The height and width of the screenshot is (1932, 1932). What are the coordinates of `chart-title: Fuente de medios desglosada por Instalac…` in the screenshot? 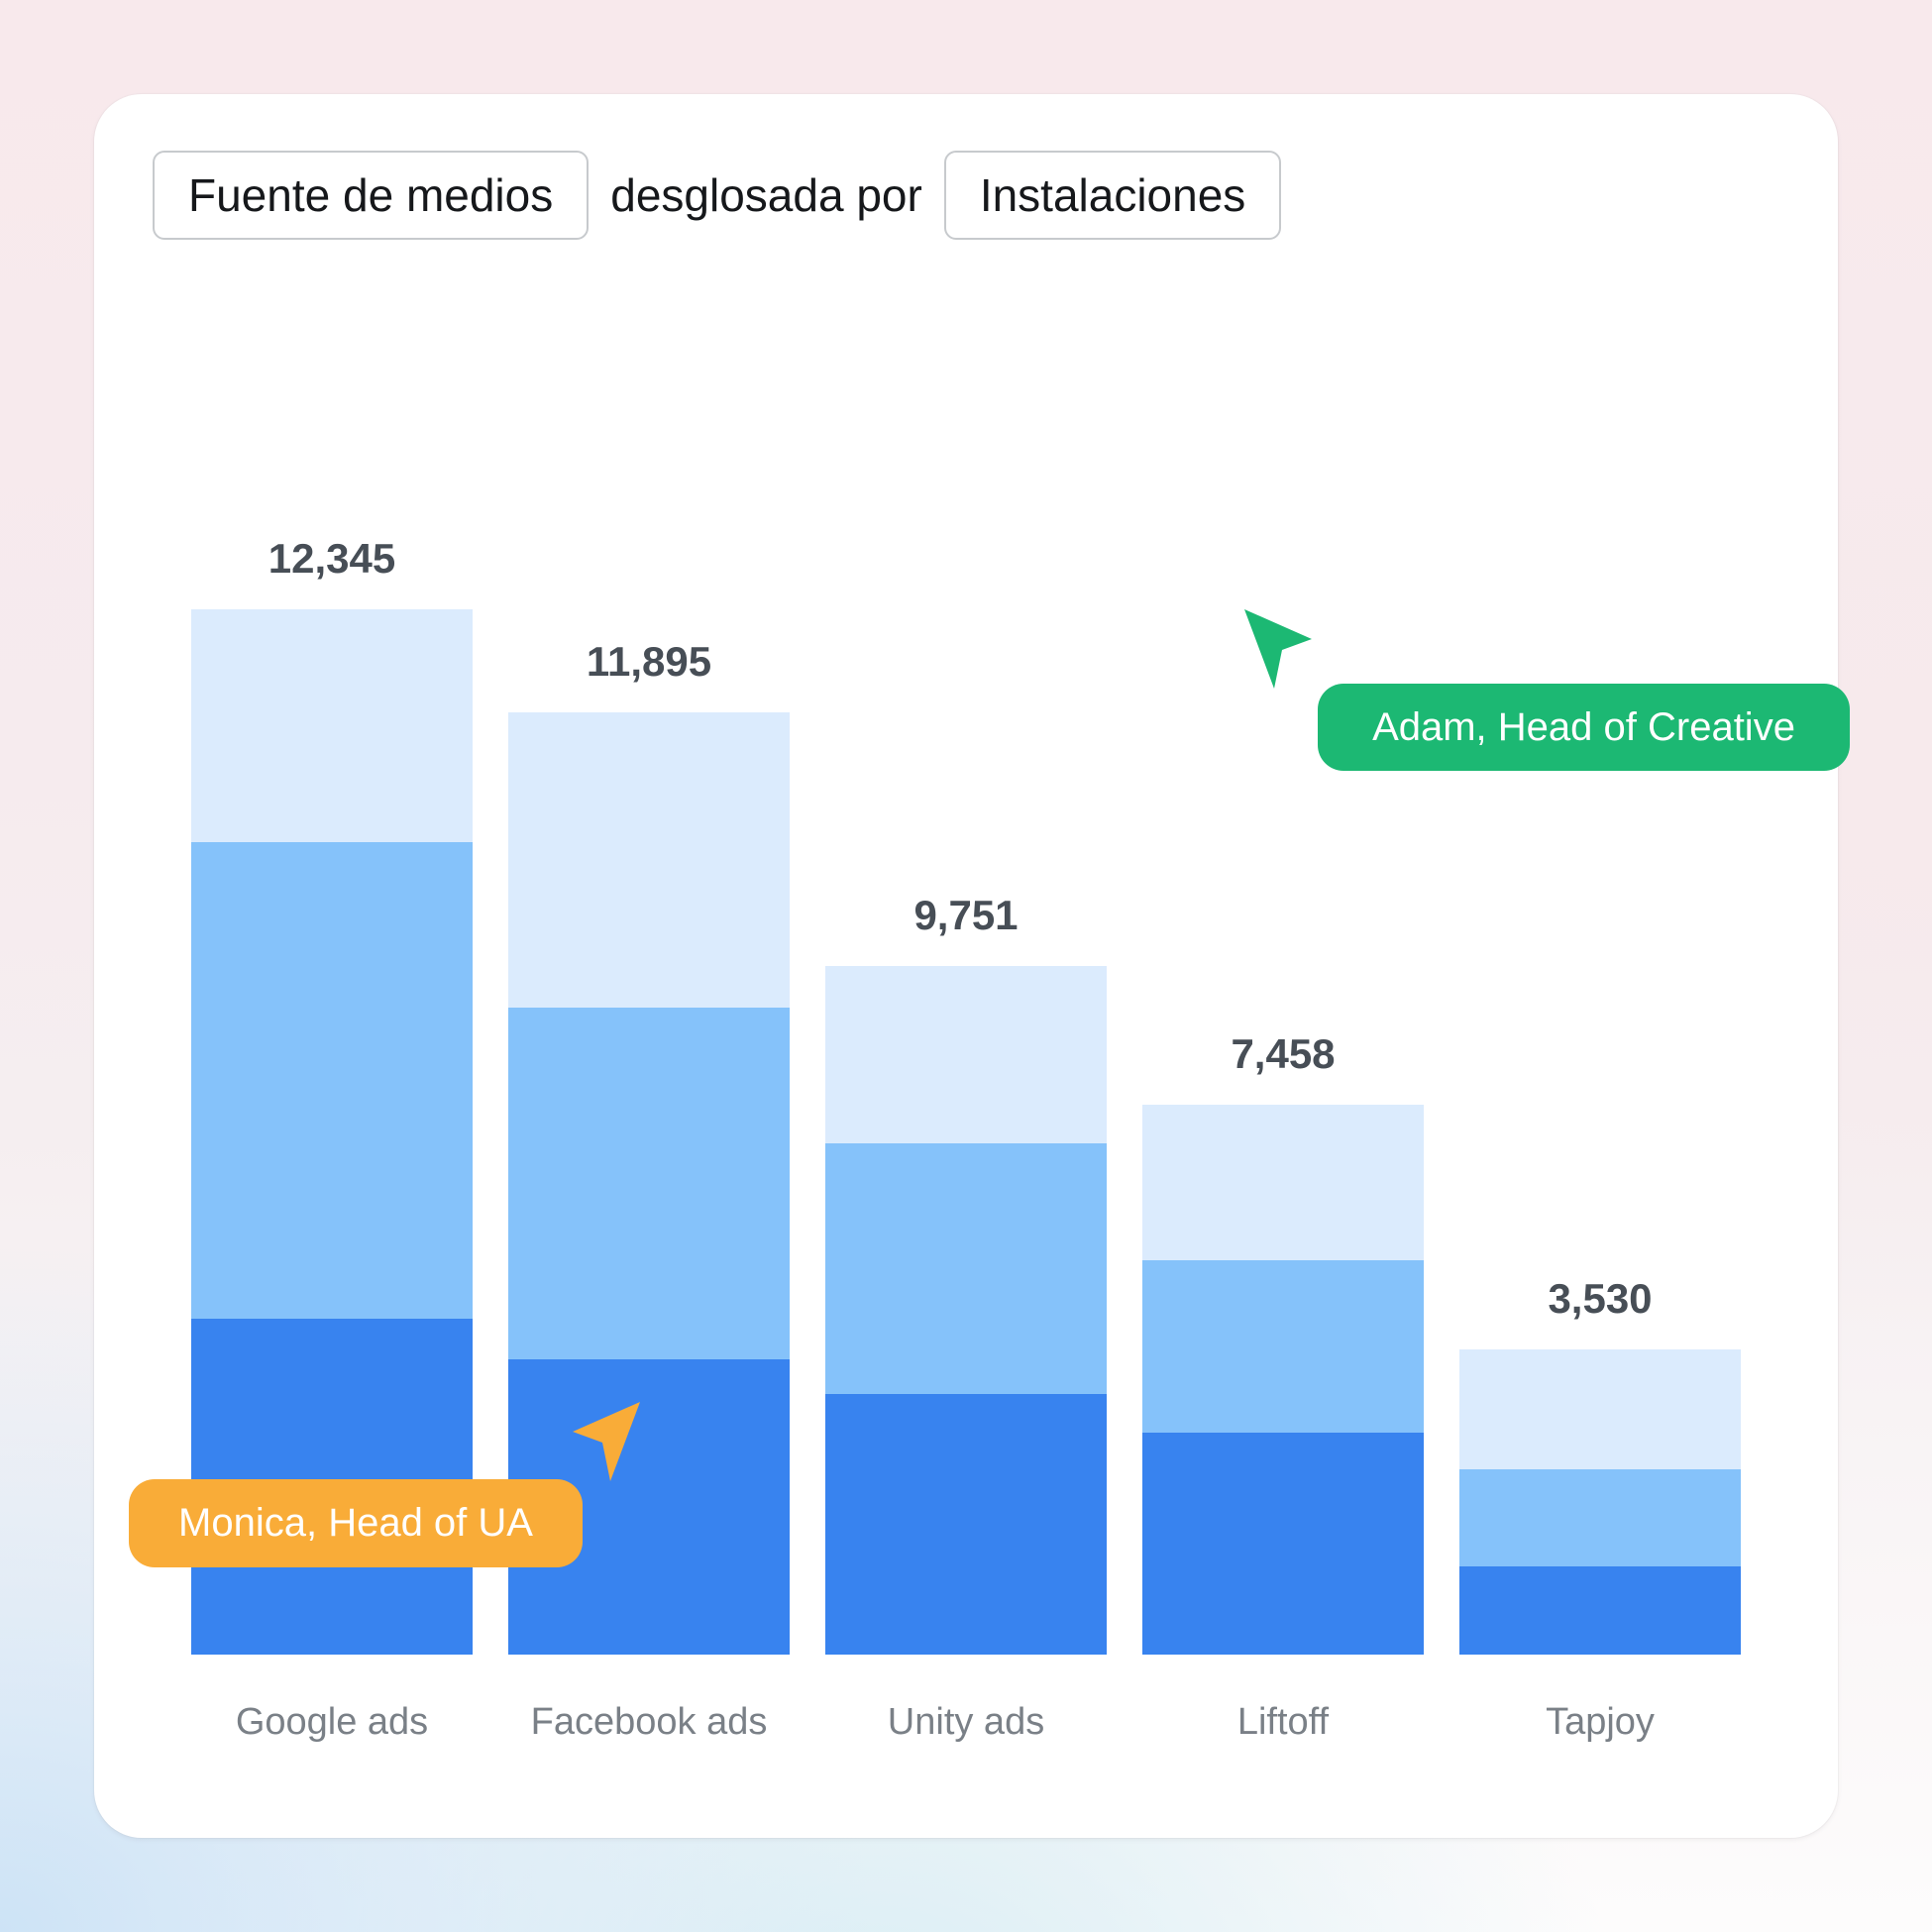 It's located at (718, 195).